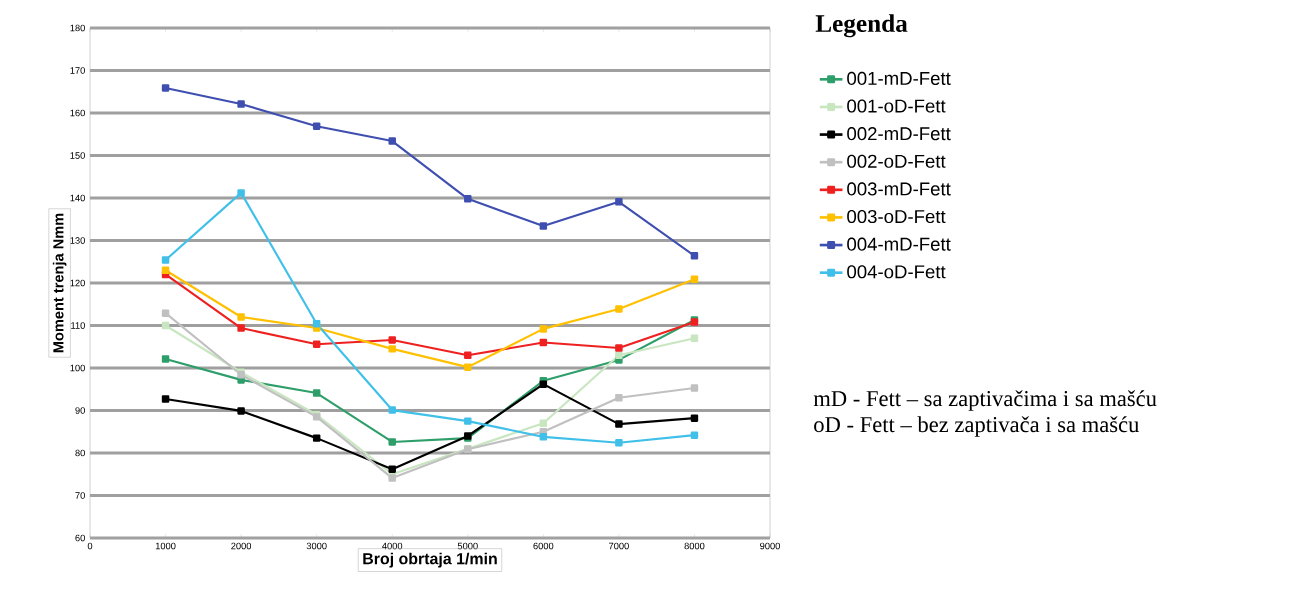  I want to click on y-tick-label: 110, so click(78, 325).